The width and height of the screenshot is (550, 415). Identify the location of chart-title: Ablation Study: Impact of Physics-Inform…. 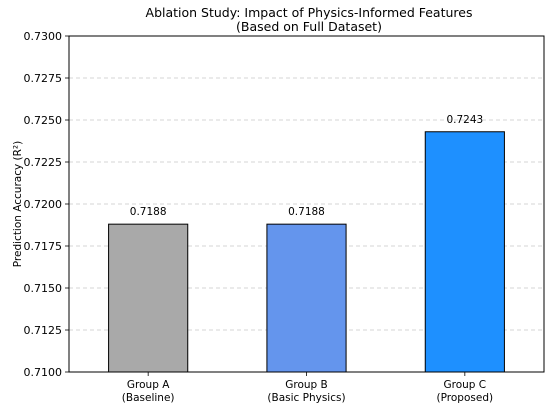
(309, 12).